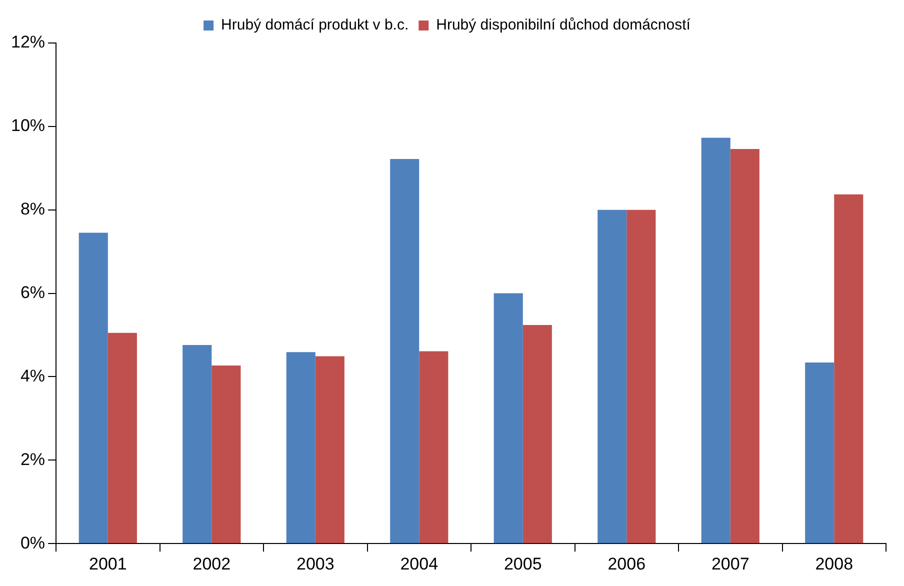 The width and height of the screenshot is (904, 586). What do you see at coordinates (730, 564) in the screenshot?
I see `x-tick-label: 2007` at bounding box center [730, 564].